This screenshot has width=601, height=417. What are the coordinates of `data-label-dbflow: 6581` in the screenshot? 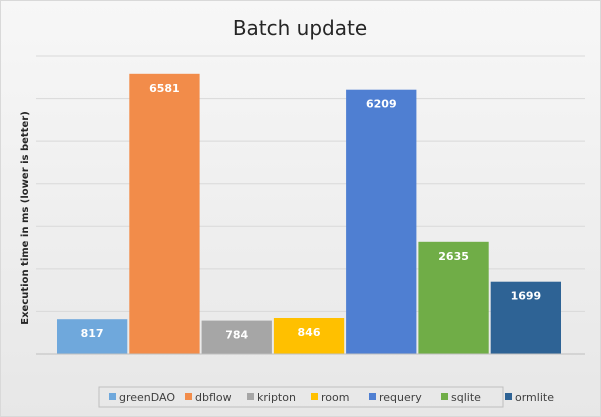 It's located at (164, 88).